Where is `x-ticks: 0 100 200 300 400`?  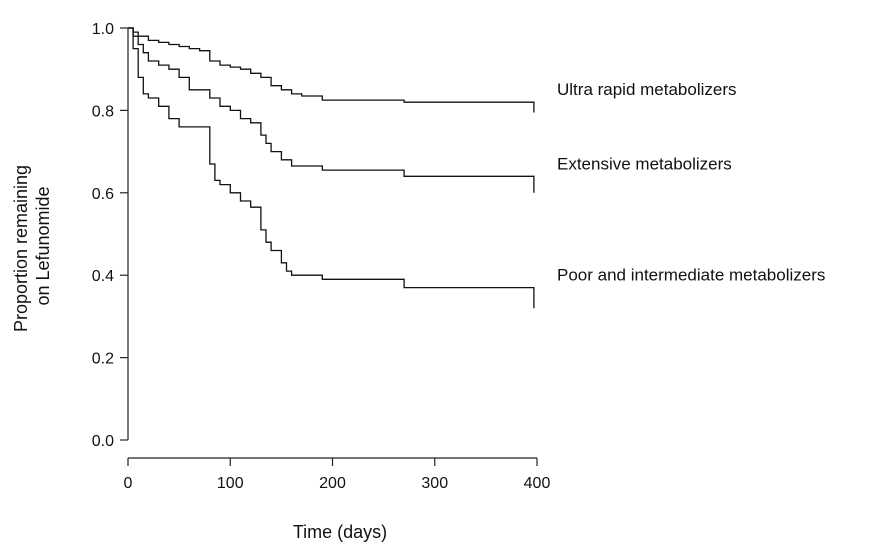
x-ticks: 0 100 200 300 400 is located at coordinates (337, 475).